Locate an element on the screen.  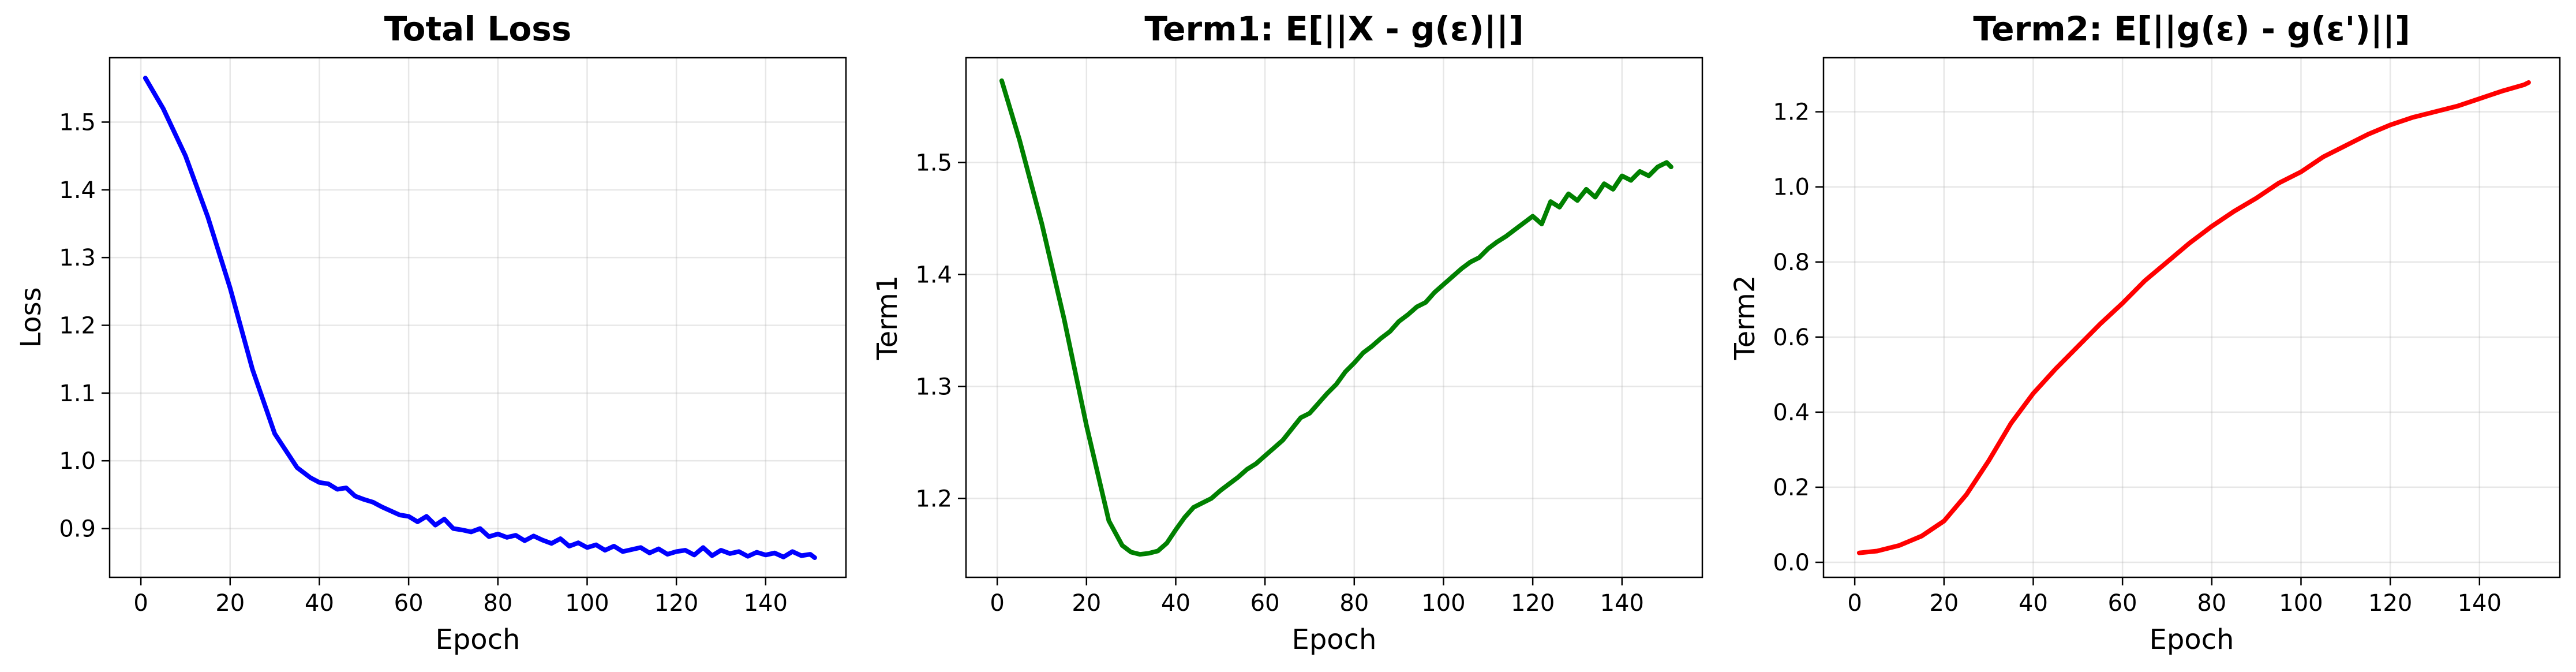
y-axis-label: Term2 is located at coordinates (1745, 318).